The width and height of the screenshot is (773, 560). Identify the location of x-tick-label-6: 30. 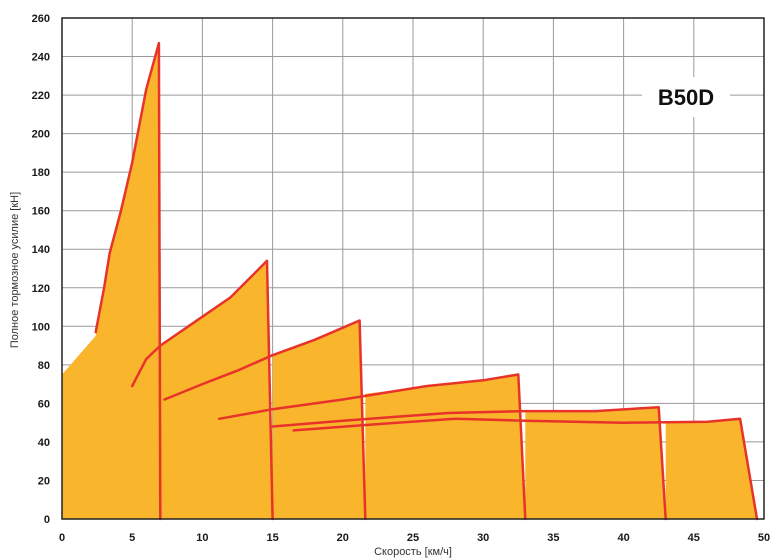
(483, 538).